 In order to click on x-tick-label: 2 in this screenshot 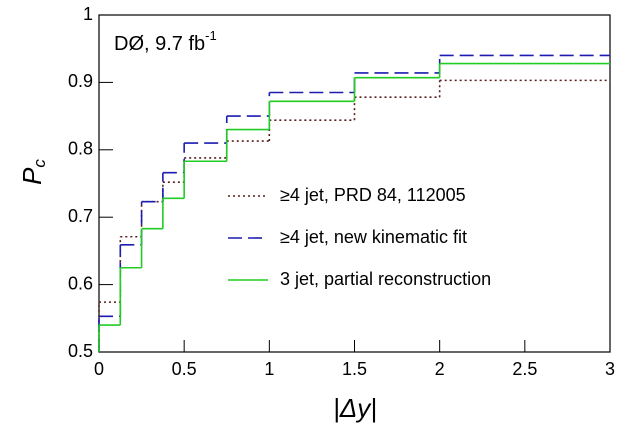, I will do `click(440, 369)`.